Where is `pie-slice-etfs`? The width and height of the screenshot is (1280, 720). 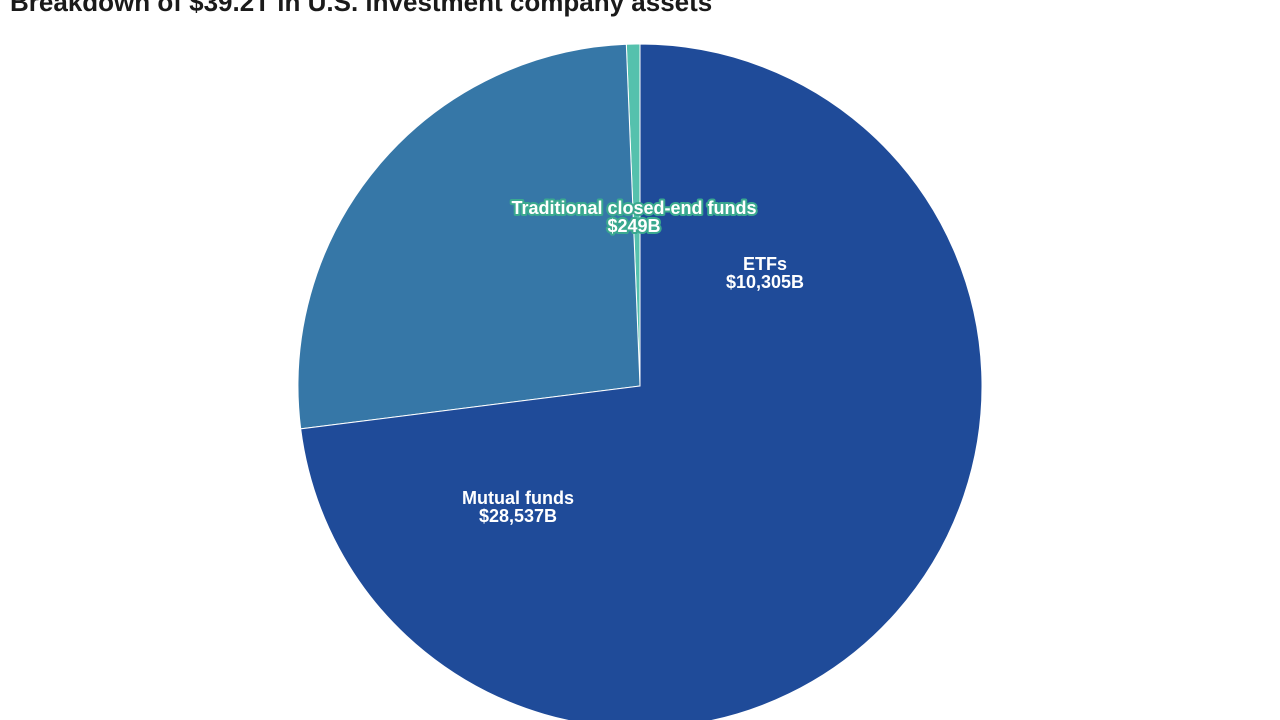 pie-slice-etfs is located at coordinates (469, 236).